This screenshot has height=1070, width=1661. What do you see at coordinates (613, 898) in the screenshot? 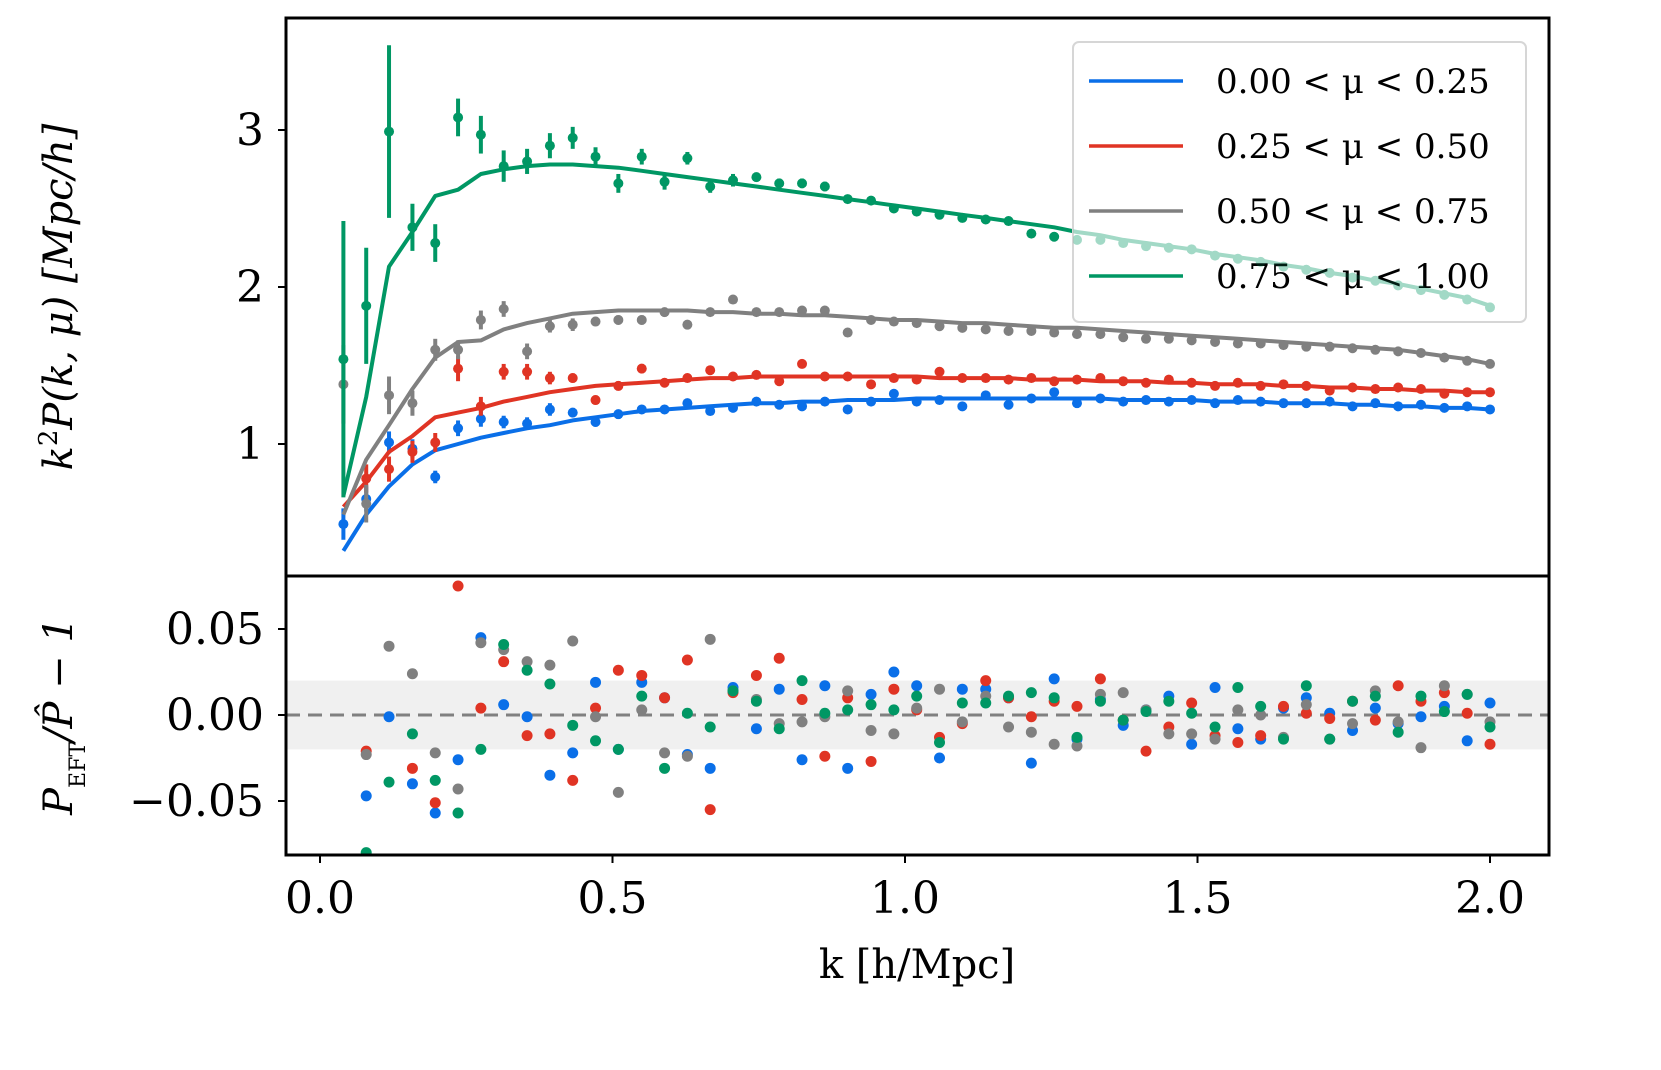
I see `x-tick-label: 0.5` at bounding box center [613, 898].